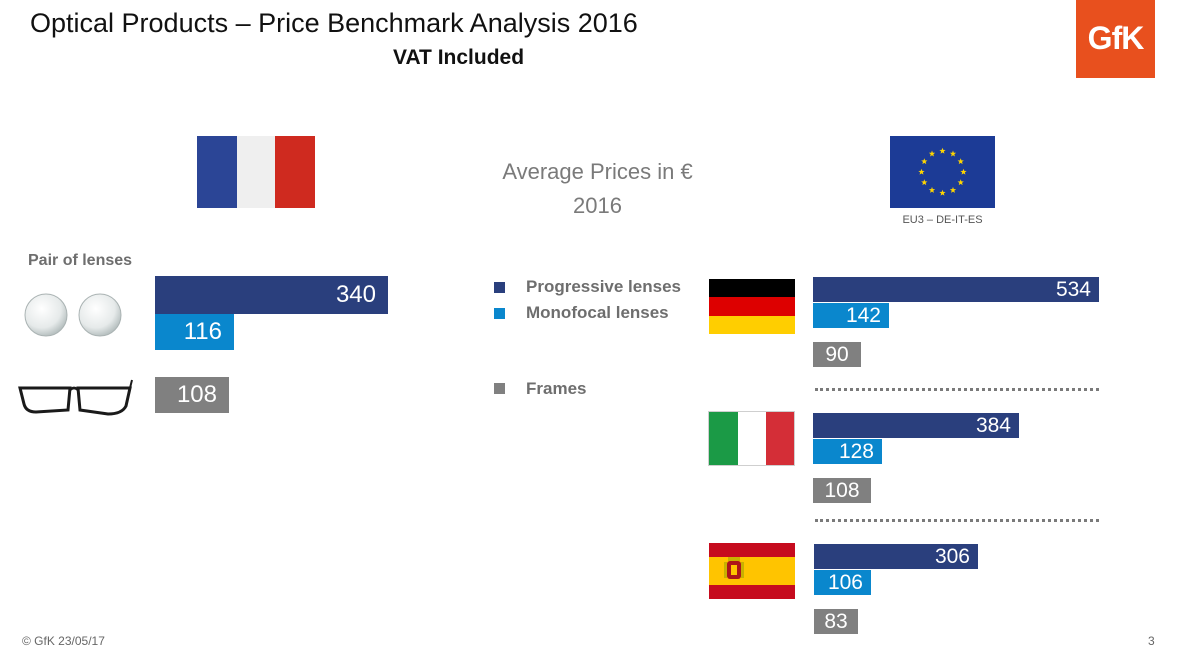 The height and width of the screenshot is (655, 1187). Describe the element at coordinates (847, 451) in the screenshot. I see `bar-italy-monofocal: 128` at that location.